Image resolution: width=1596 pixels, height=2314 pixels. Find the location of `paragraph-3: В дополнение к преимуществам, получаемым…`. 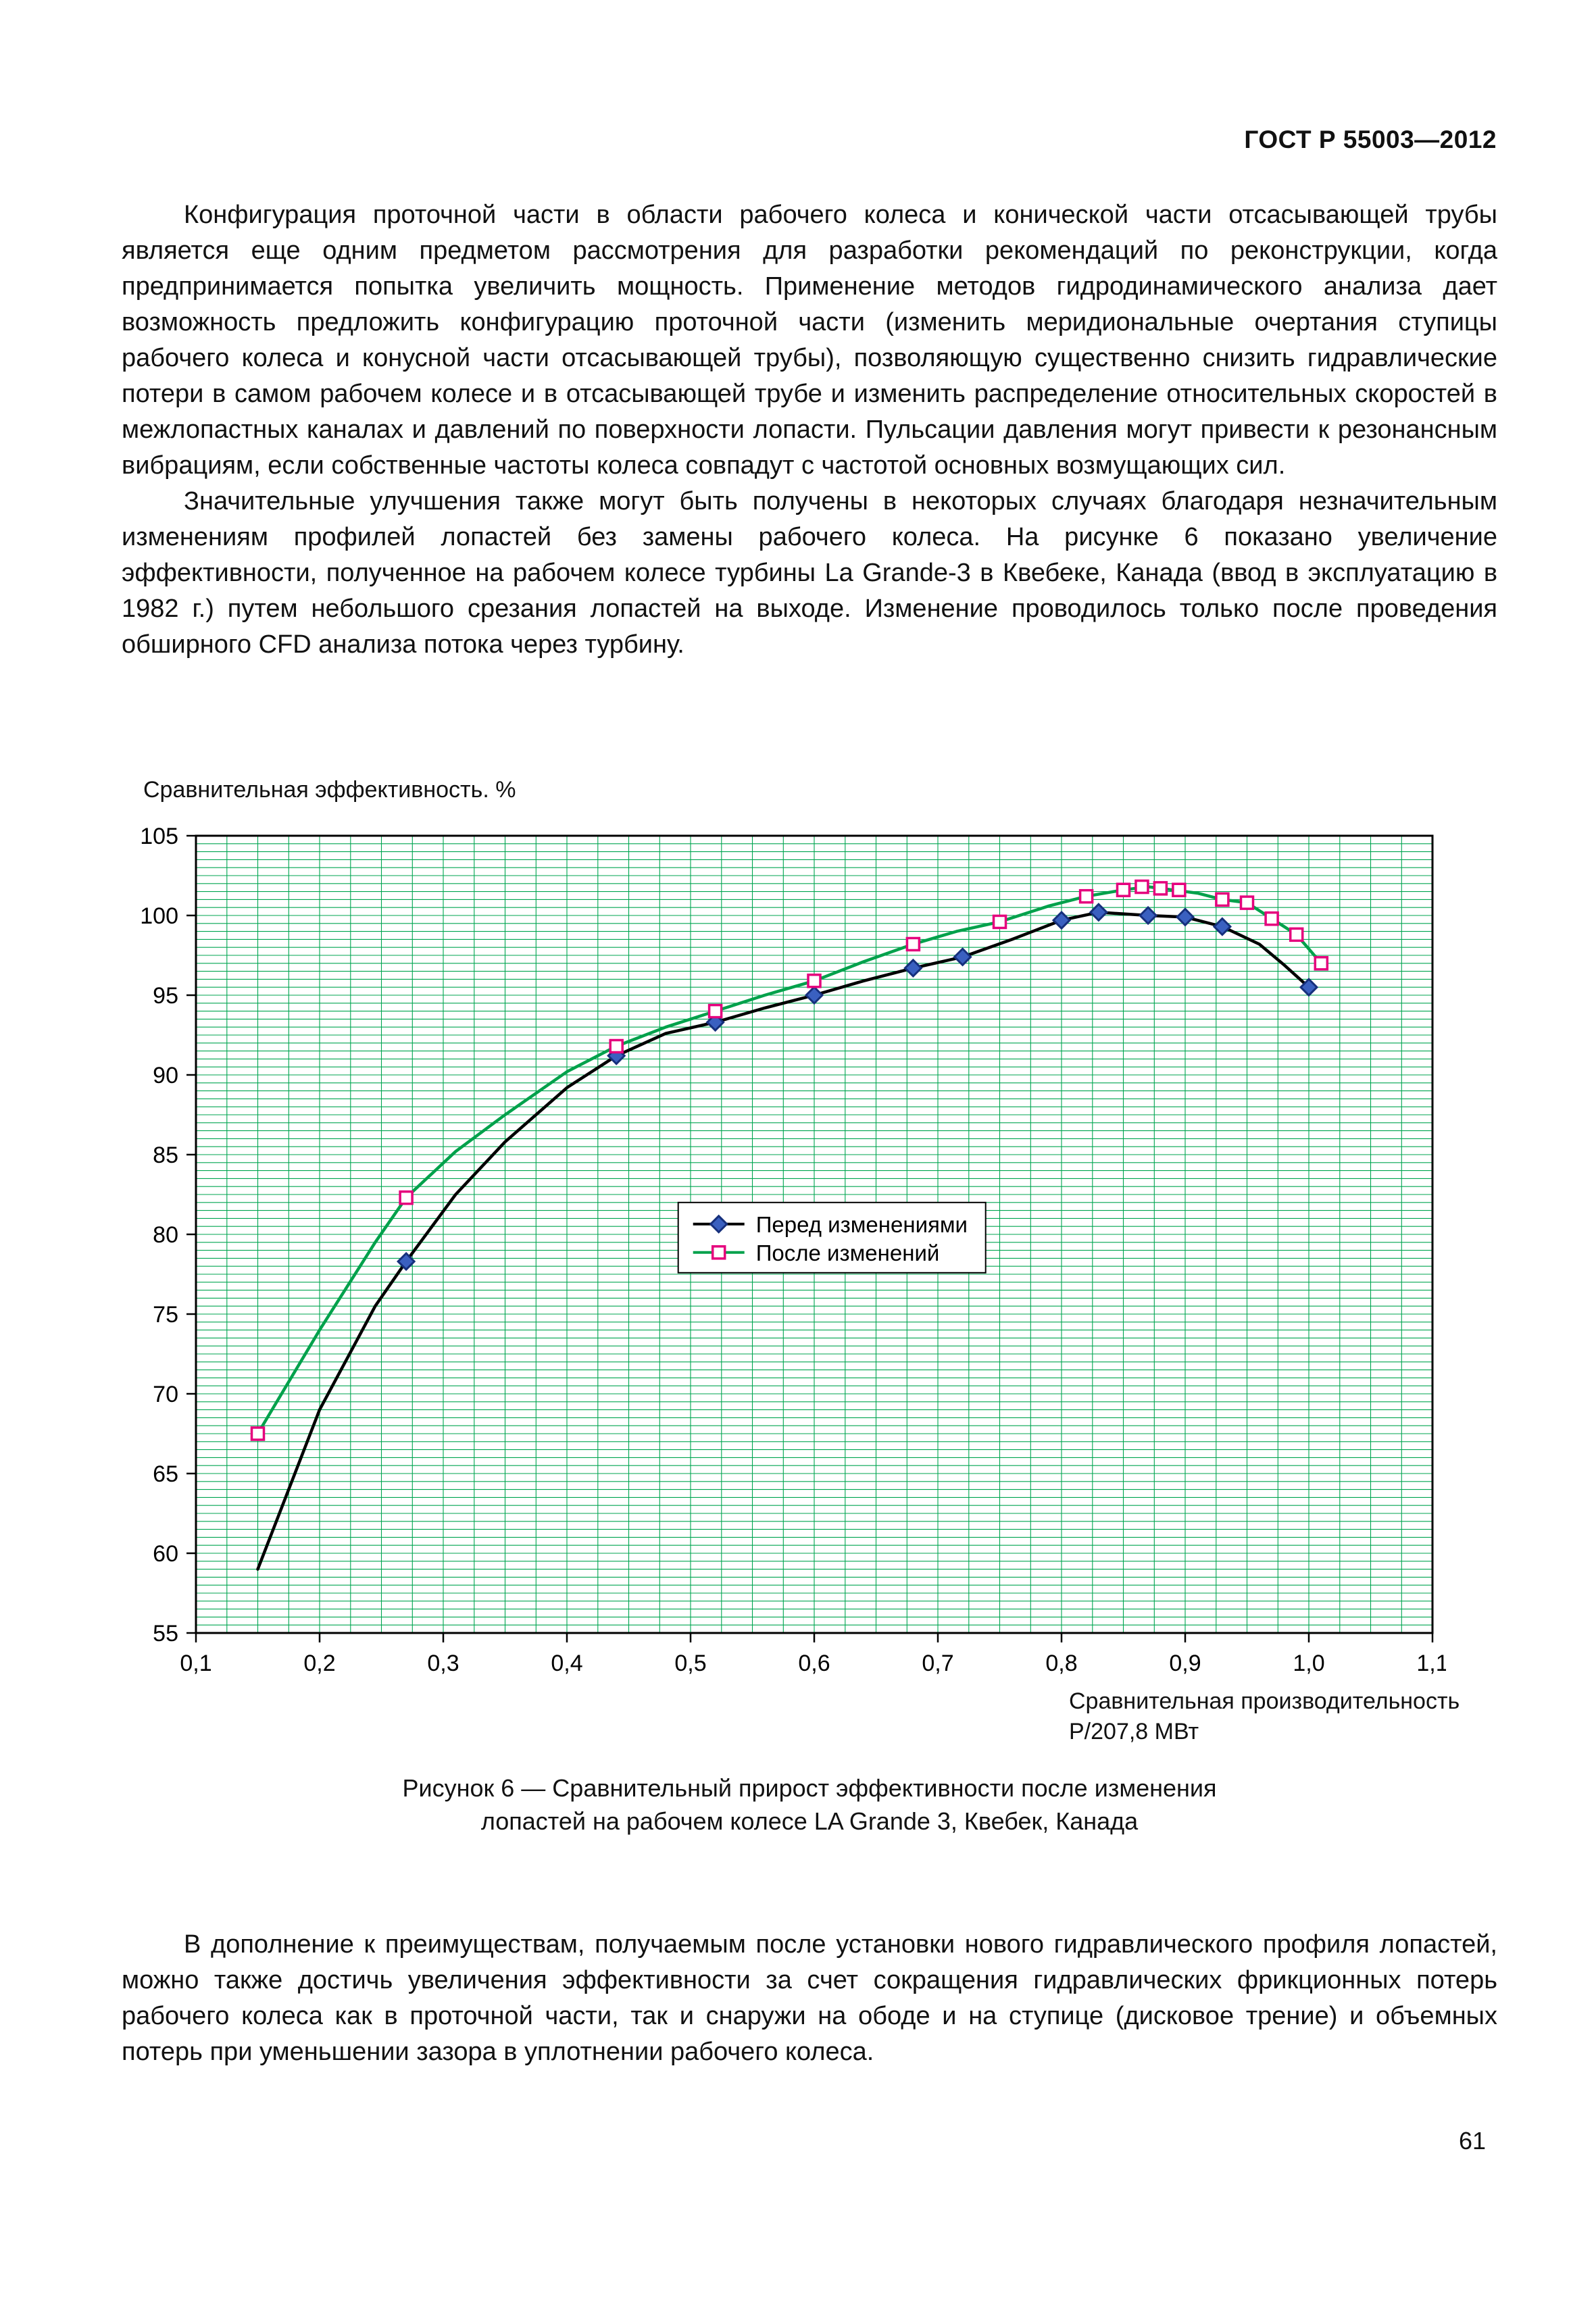

paragraph-3: В дополнение к преимуществам, получаемым… is located at coordinates (809, 1998).